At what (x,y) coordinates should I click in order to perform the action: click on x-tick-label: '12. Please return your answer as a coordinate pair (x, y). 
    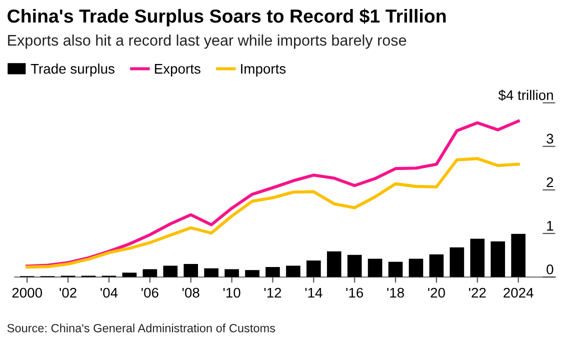
    Looking at the image, I should click on (273, 293).